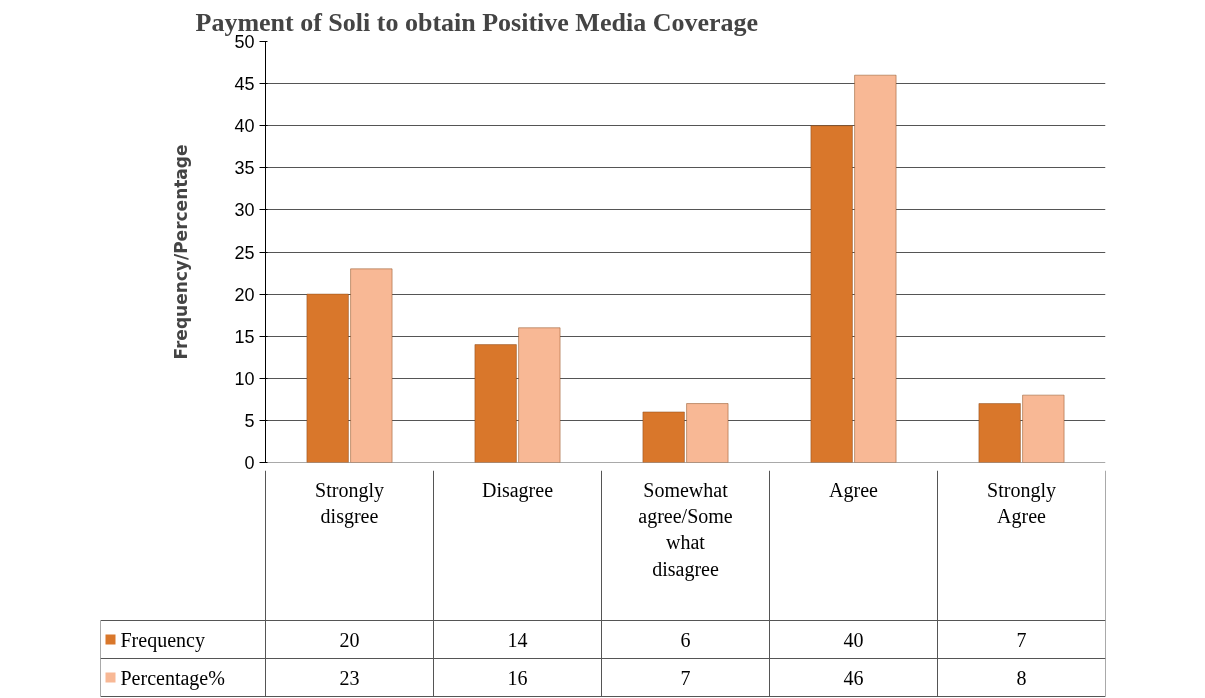 This screenshot has width=1205, height=698. Describe the element at coordinates (685, 639) in the screenshot. I see `data-label: 6` at that location.